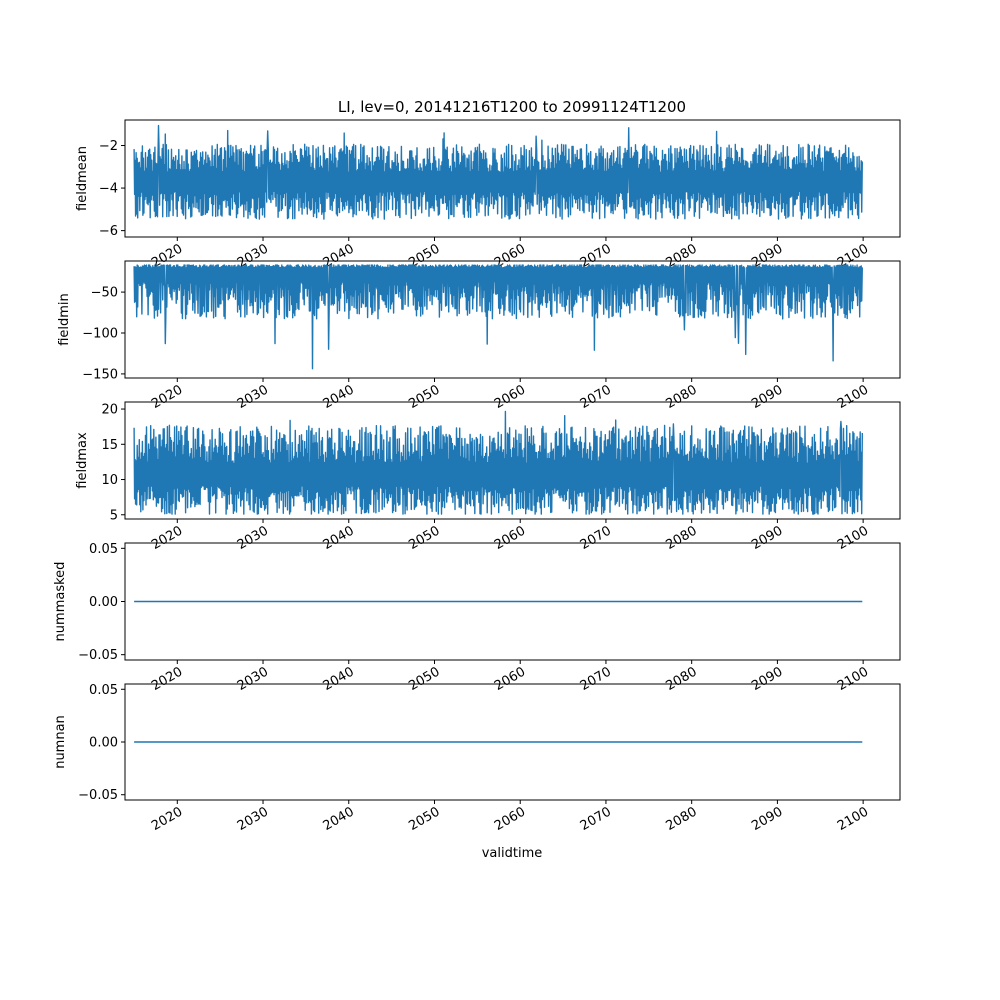  Describe the element at coordinates (60, 602) in the screenshot. I see `y-axis-label: nummasked` at that location.